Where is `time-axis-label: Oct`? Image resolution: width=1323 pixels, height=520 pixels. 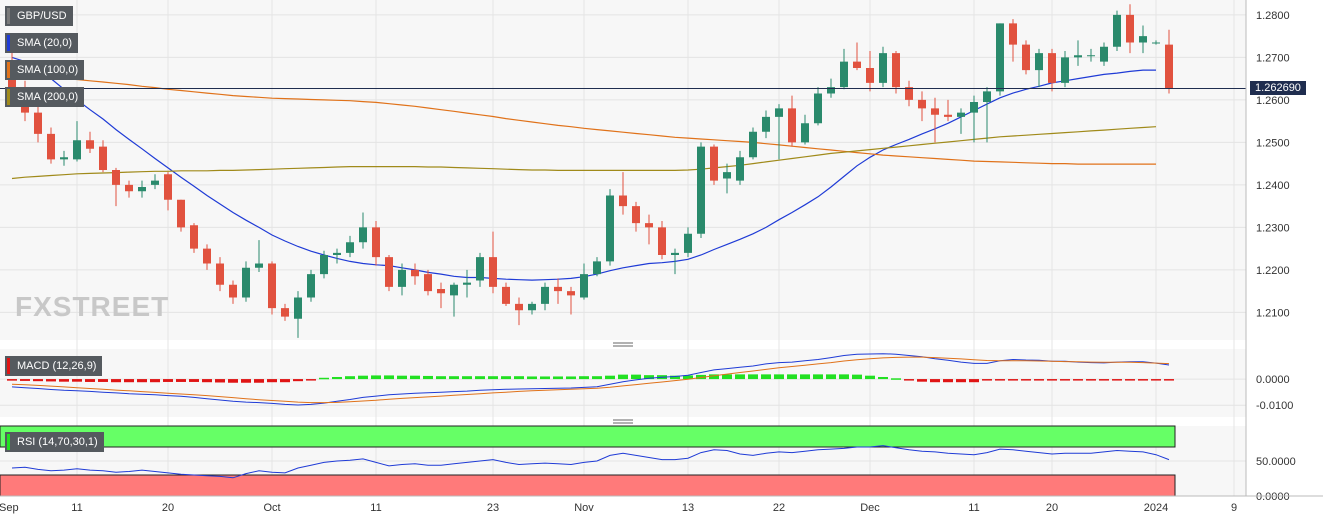 time-axis-label: Oct is located at coordinates (271, 508).